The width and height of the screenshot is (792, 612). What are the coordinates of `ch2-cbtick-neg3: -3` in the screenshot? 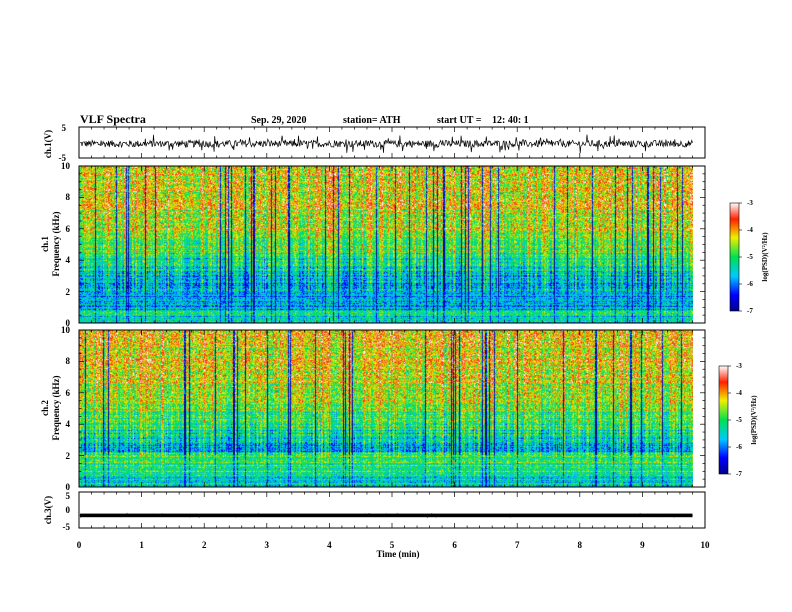 It's located at (739, 366).